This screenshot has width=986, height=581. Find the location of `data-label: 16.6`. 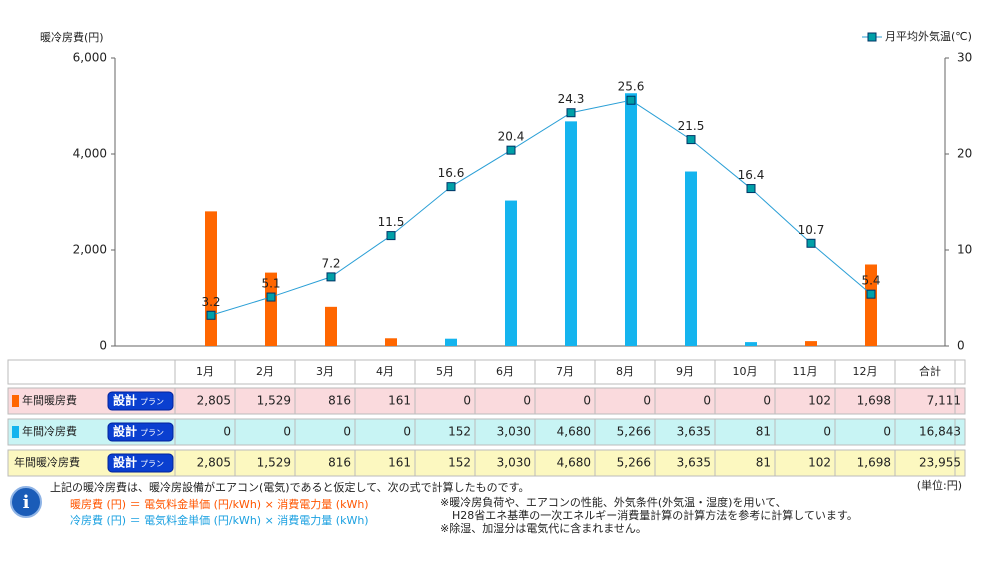

data-label: 16.6 is located at coordinates (451, 173).